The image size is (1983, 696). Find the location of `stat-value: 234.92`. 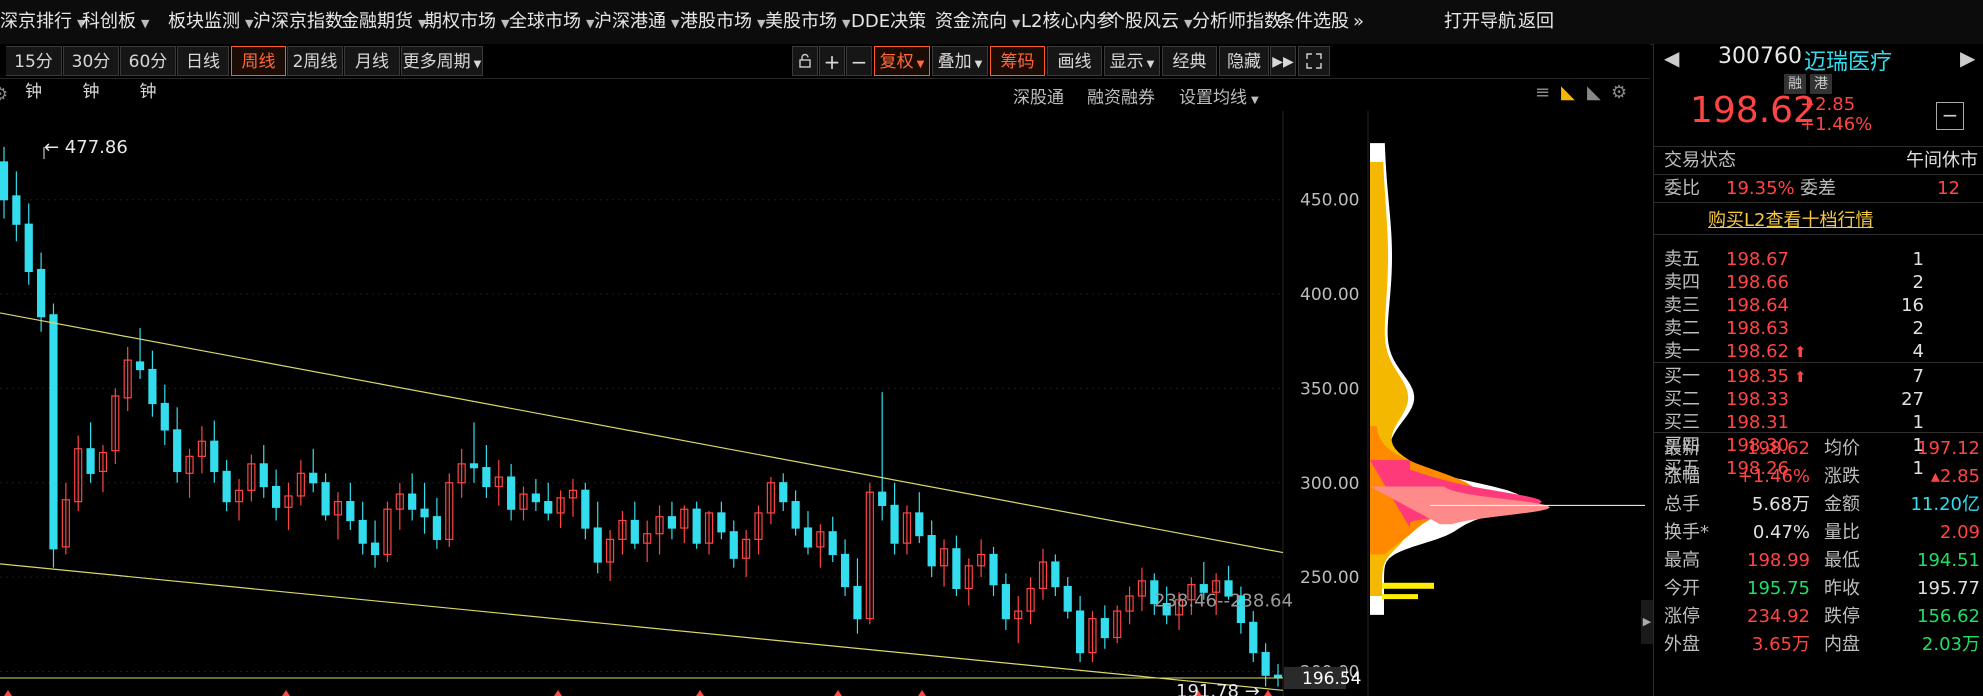

stat-value: 234.92 is located at coordinates (1778, 616).